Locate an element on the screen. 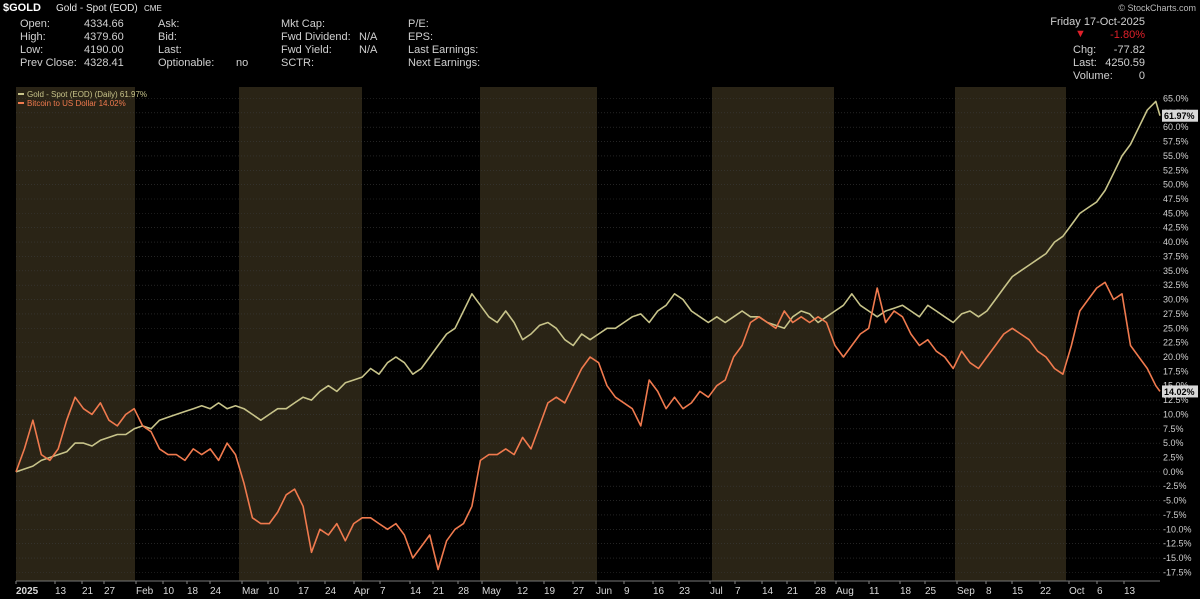  fwd-dividend-value: N/A is located at coordinates (368, 37).